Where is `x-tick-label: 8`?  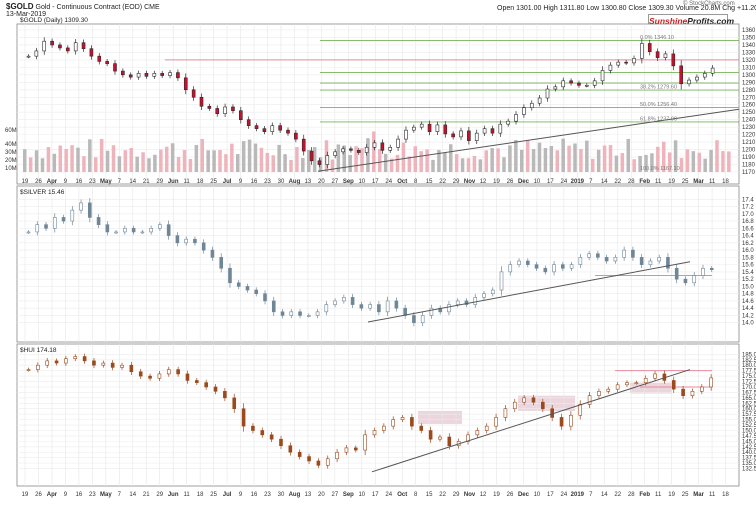
x-tick-label: 8 is located at coordinates (416, 495).